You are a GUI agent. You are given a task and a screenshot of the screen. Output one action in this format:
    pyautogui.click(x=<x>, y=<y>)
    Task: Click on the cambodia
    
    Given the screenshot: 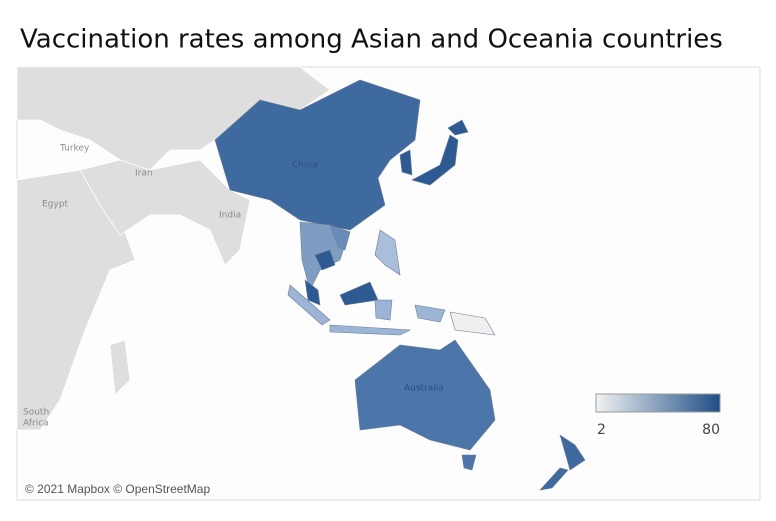 What is the action you would take?
    pyautogui.click(x=325, y=260)
    